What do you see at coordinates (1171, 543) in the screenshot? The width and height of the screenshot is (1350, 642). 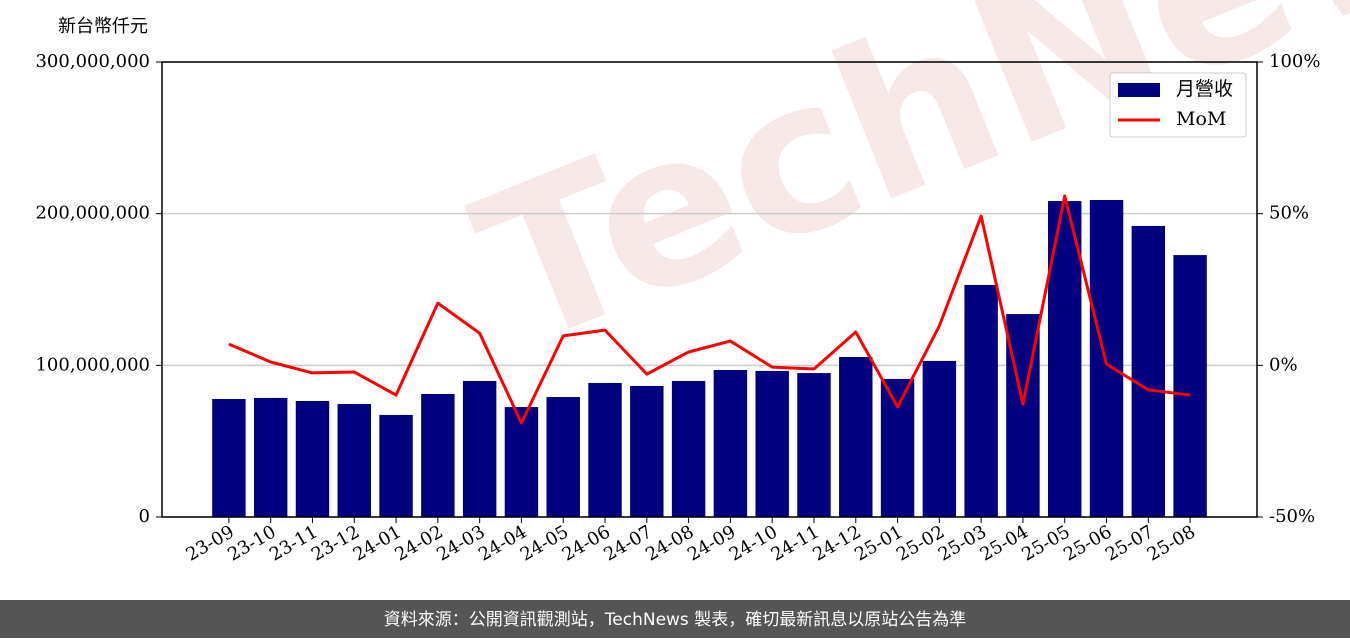 I see `x-tick-label: 25-08` at bounding box center [1171, 543].